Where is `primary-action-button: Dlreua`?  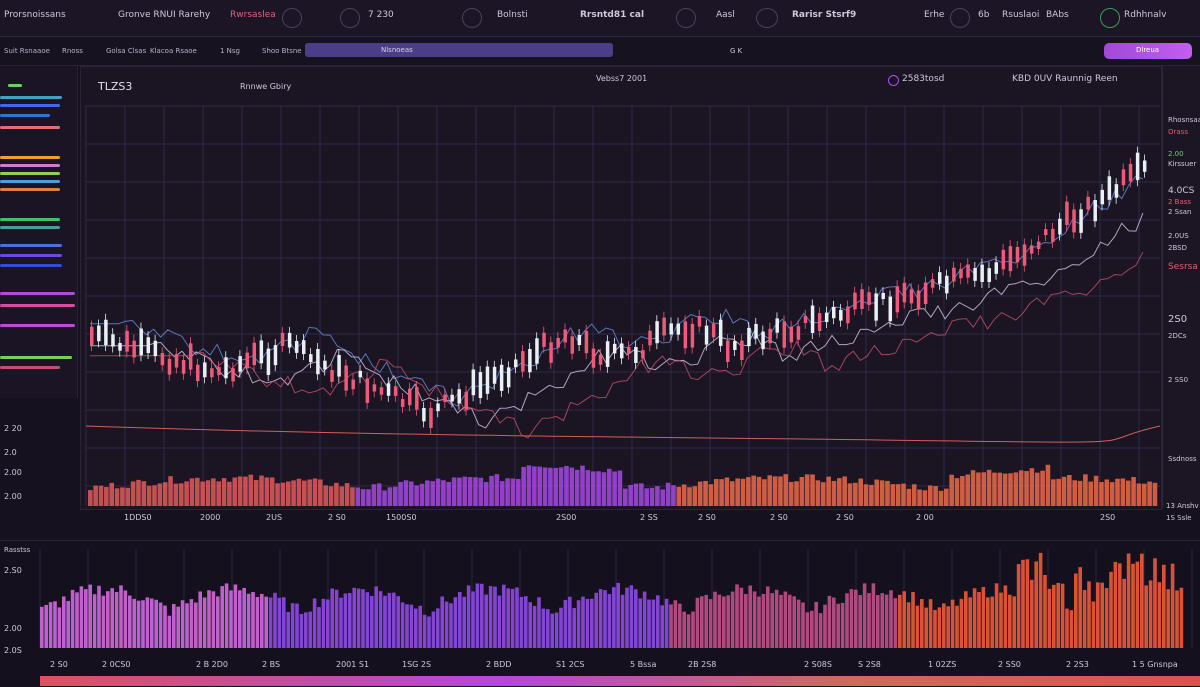
primary-action-button: Dlreua is located at coordinates (1148, 51).